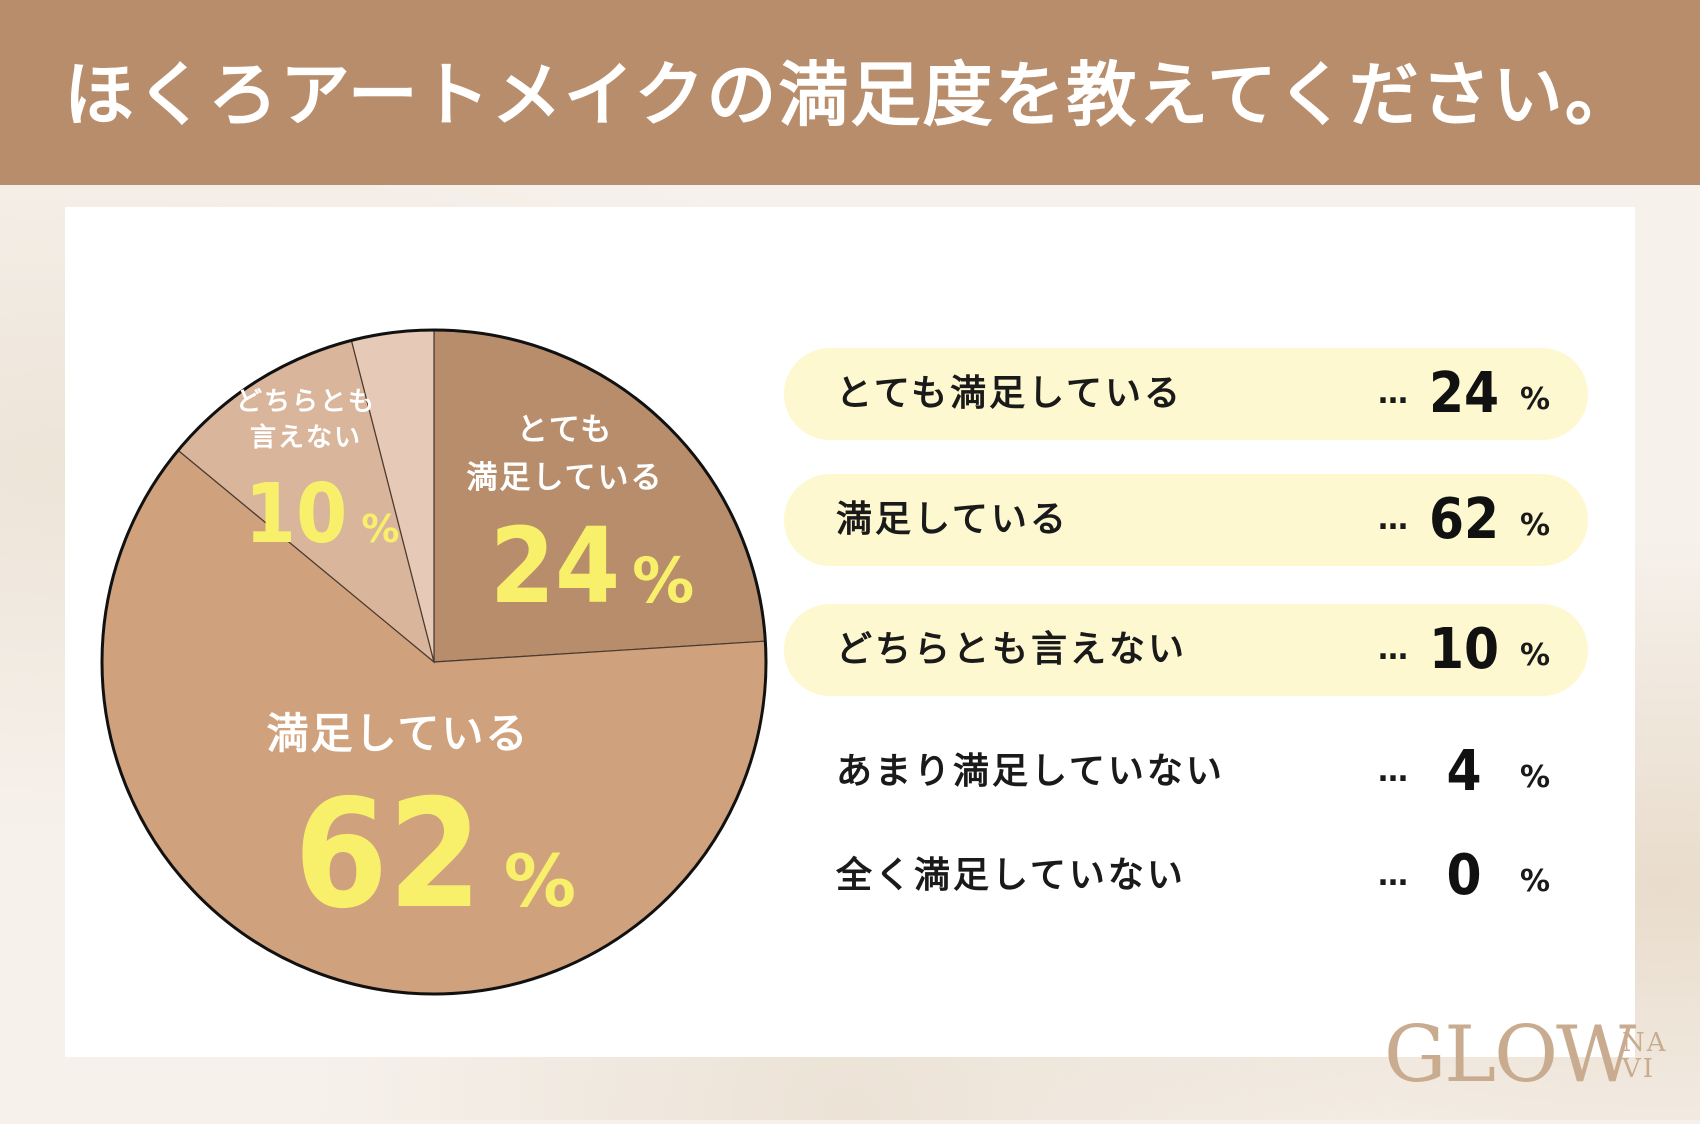 This screenshot has width=1700, height=1124. What do you see at coordinates (1464, 771) in the screenshot?
I see `legend-value: 4` at bounding box center [1464, 771].